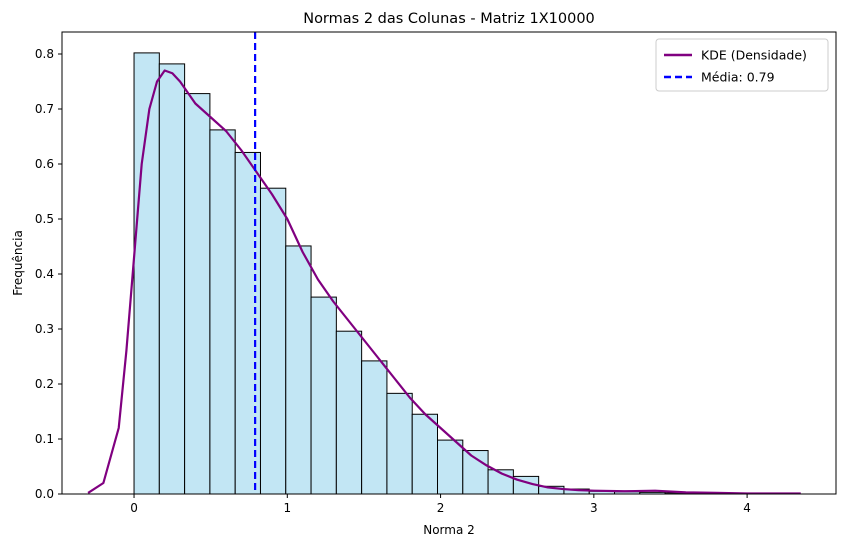 Image resolution: width=846 pixels, height=547 pixels. What do you see at coordinates (287, 508) in the screenshot?
I see `x-tick-label: 1` at bounding box center [287, 508].